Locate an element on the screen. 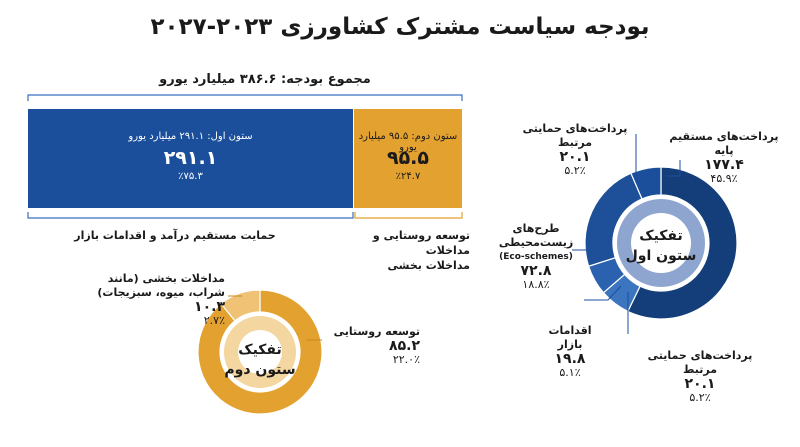 The image size is (800, 447). pillar1-description: حمایت مستقیم درآمد و اقدامات بازار is located at coordinates (175, 235).